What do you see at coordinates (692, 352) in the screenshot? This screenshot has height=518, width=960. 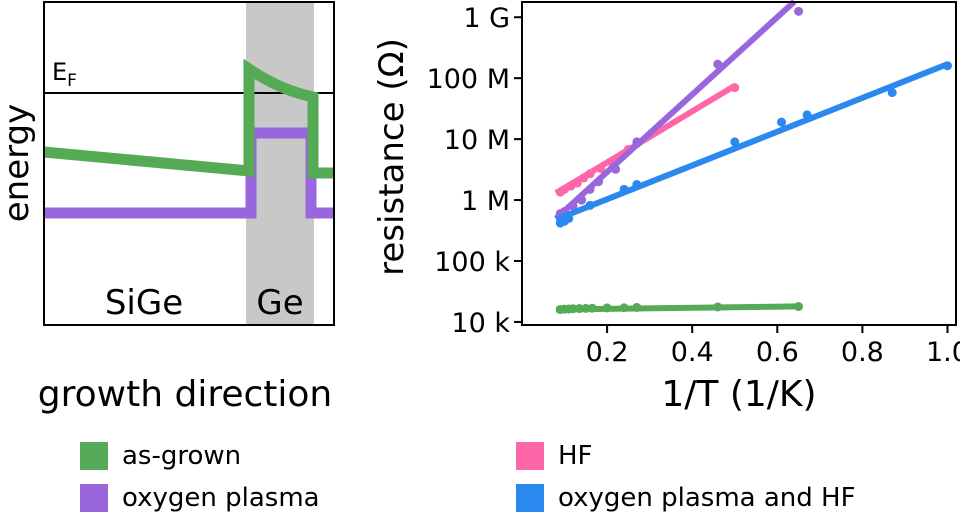 I see `x-tick-label: 0.4` at bounding box center [692, 352].